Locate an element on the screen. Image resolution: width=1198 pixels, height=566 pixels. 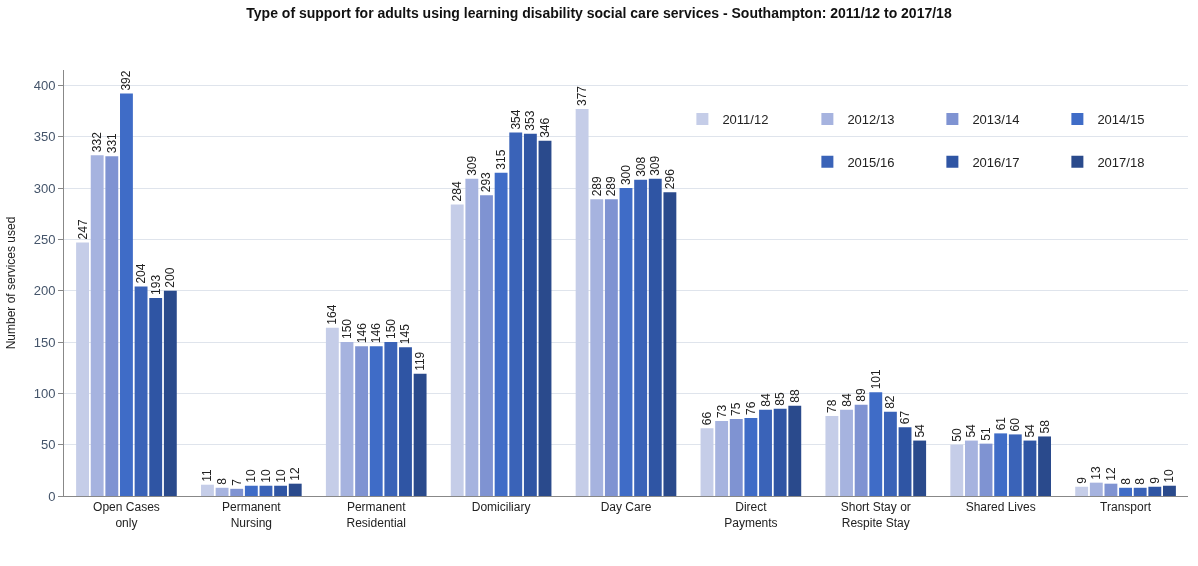
data-label: 78 is located at coordinates (831, 406).